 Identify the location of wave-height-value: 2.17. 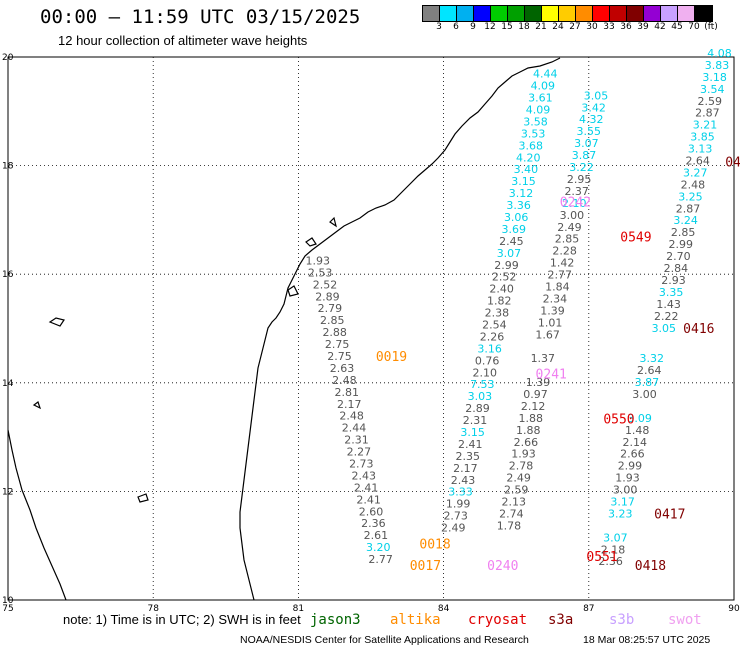
(465, 468).